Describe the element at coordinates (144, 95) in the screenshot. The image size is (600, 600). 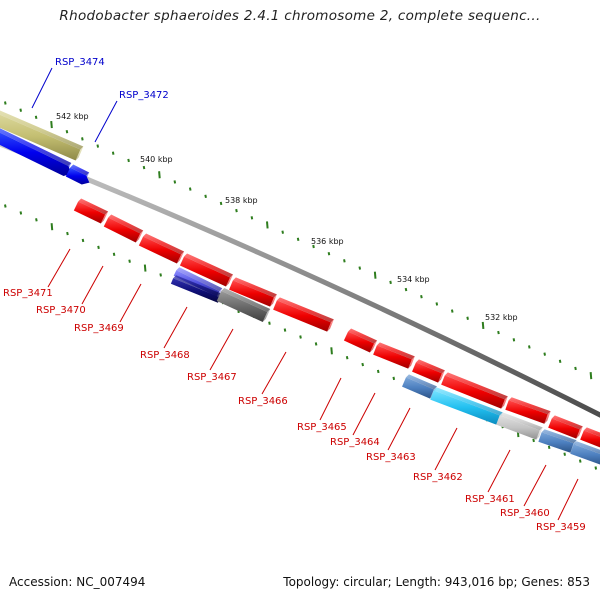
I see `gene-label: RSP_3472` at that location.